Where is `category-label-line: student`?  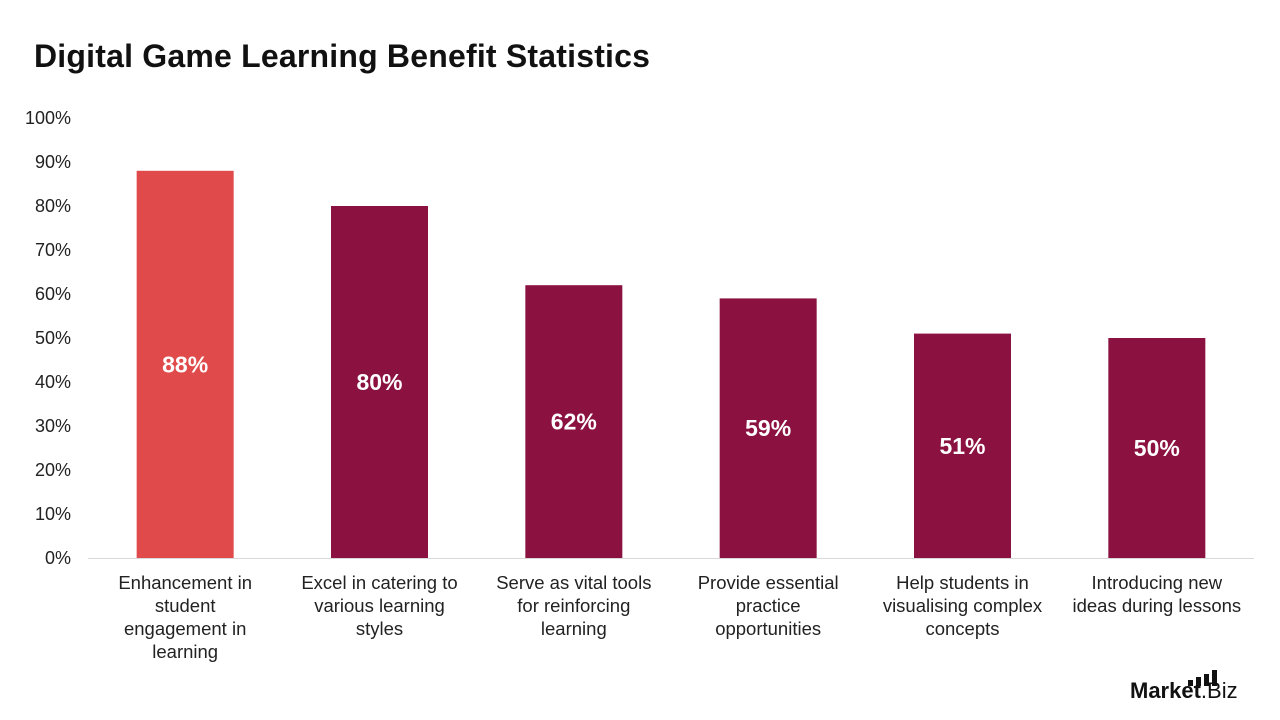
category-label-line: student is located at coordinates (185, 605).